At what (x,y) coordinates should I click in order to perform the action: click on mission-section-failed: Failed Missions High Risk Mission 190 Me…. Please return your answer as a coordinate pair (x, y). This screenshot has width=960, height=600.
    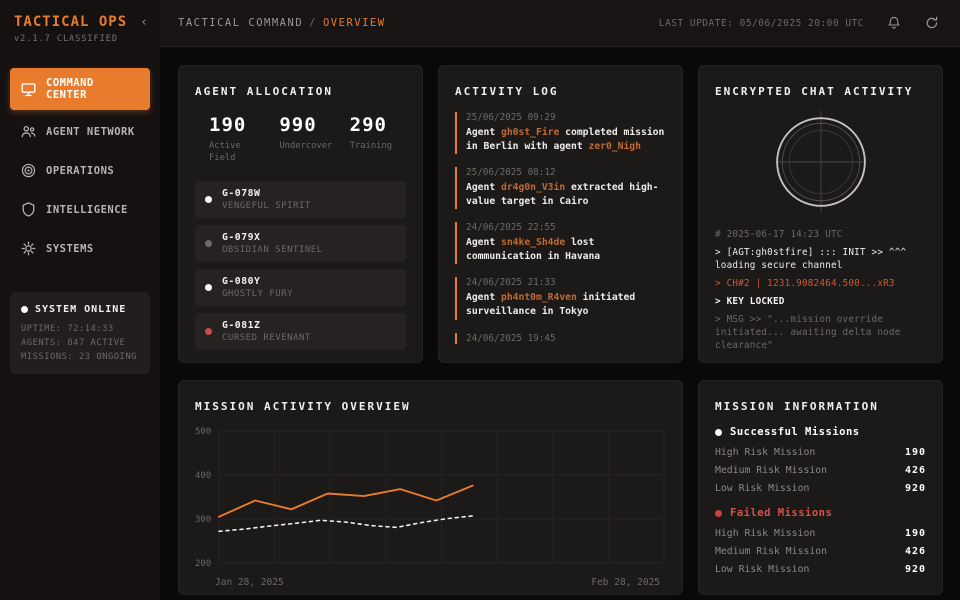
    Looking at the image, I should click on (820, 541).